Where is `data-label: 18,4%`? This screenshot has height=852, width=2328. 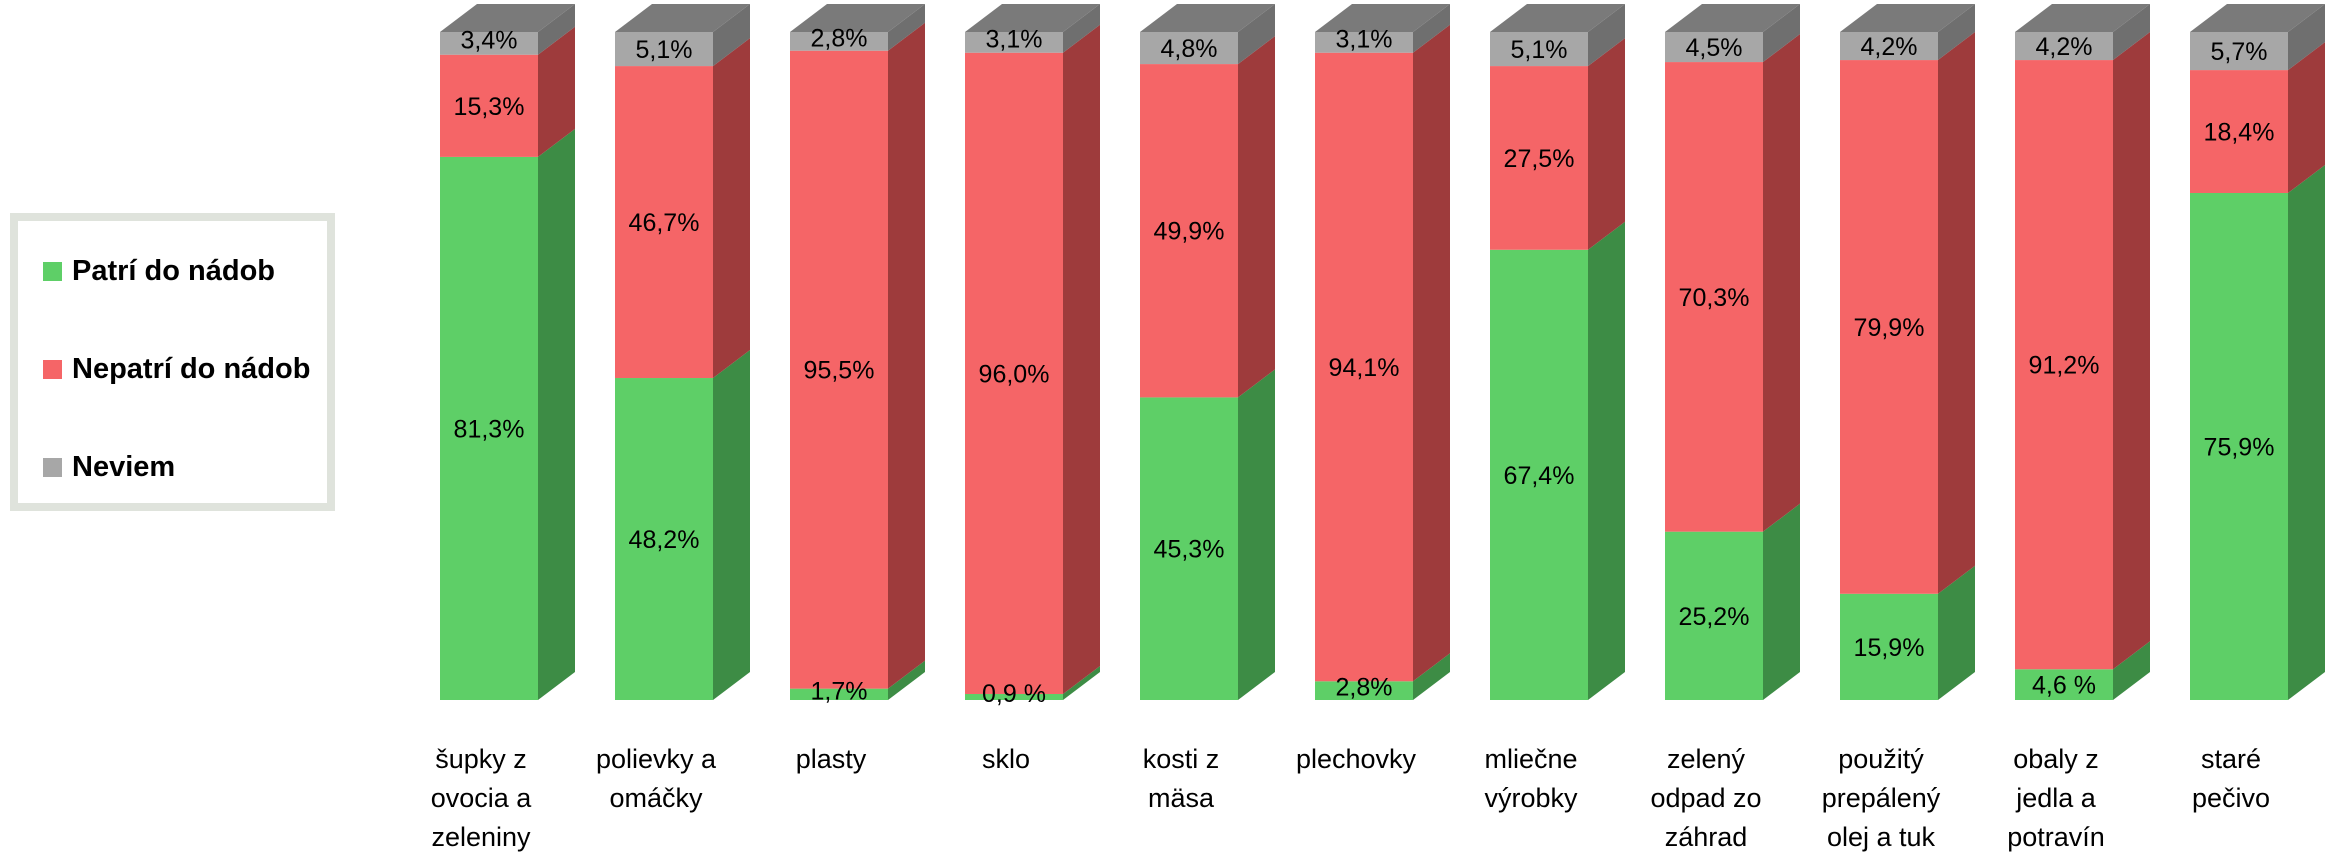
data-label: 18,4% is located at coordinates (2239, 133).